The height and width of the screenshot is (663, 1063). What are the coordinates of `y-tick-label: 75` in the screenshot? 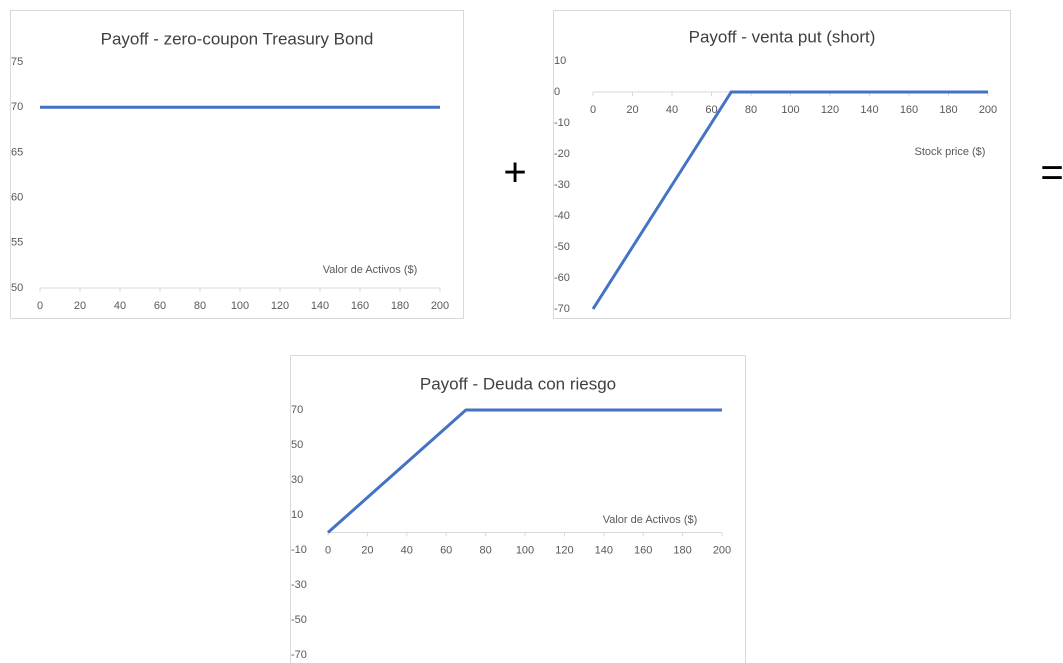 It's located at (17, 62).